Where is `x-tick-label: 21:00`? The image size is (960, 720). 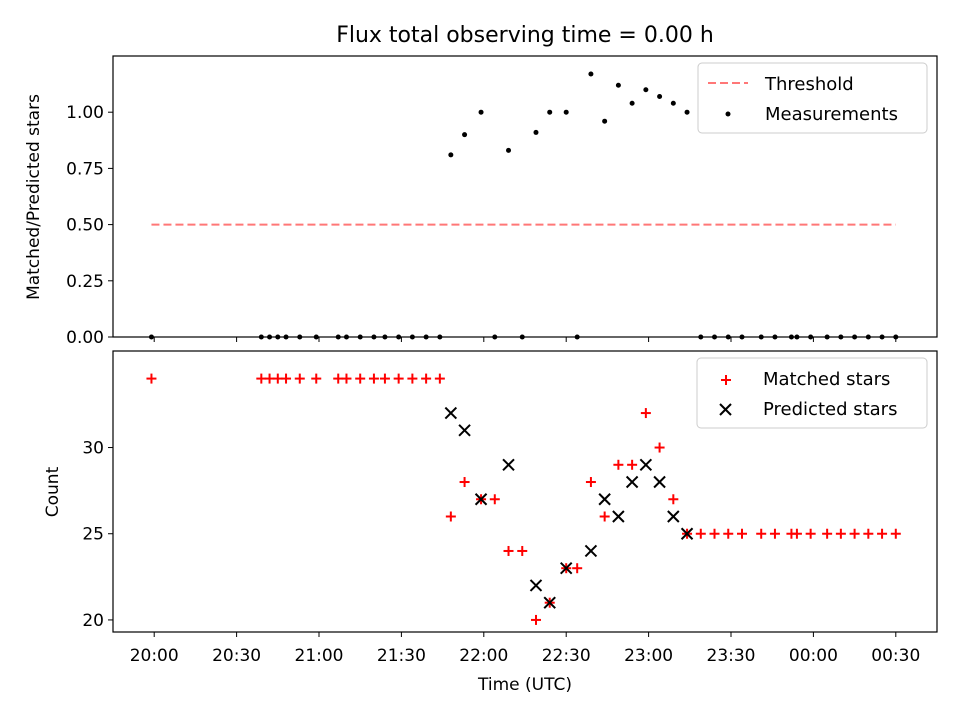
x-tick-label: 21:00 is located at coordinates (319, 656).